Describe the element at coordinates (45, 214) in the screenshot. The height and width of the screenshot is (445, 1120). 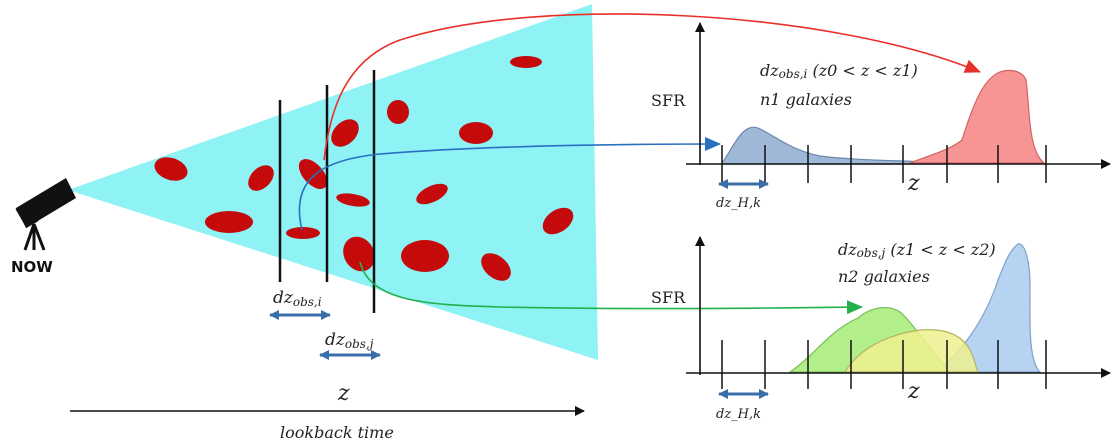
I see `telescope-icon` at that location.